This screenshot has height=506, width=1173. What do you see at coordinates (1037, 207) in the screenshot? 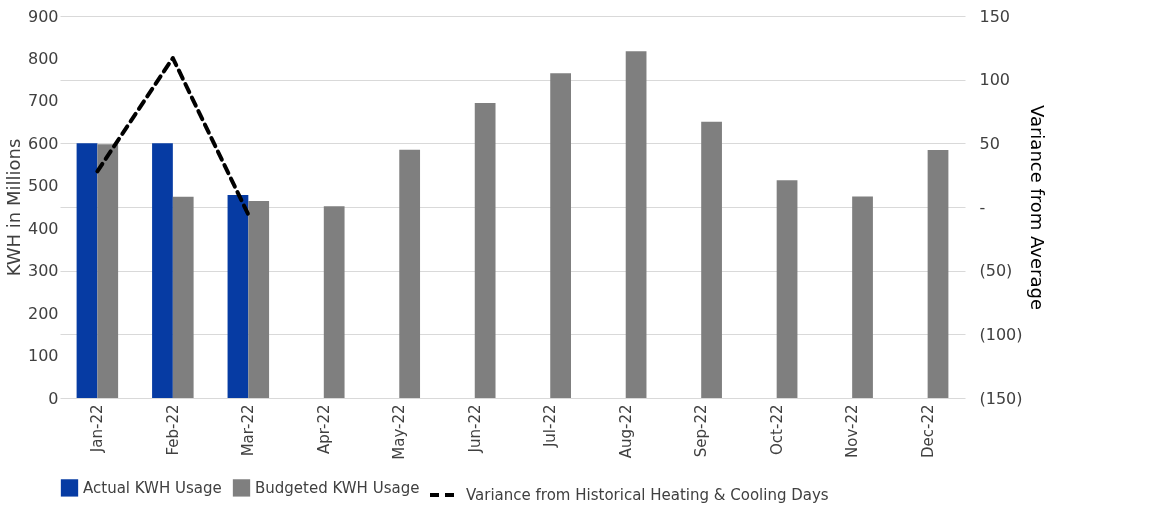
I see `y2-axis-title: Variance from Average` at bounding box center [1037, 207].